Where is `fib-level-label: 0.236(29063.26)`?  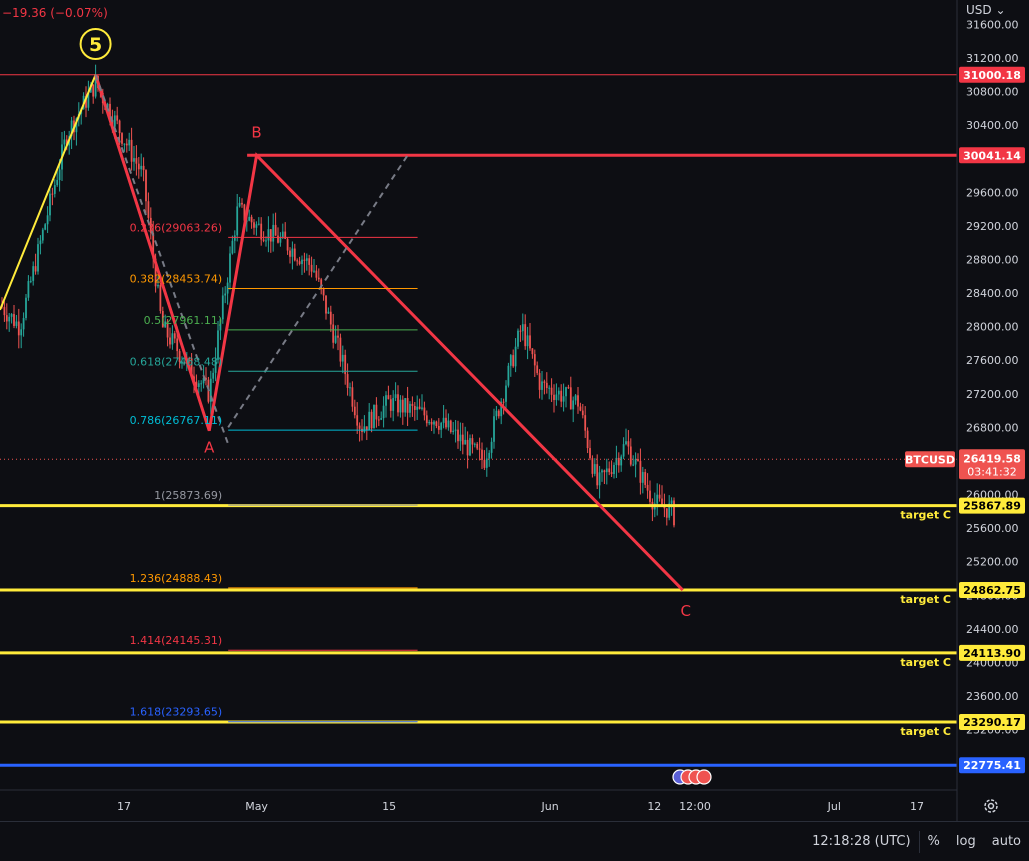
fib-level-label: 0.236(29063.26) is located at coordinates (176, 227).